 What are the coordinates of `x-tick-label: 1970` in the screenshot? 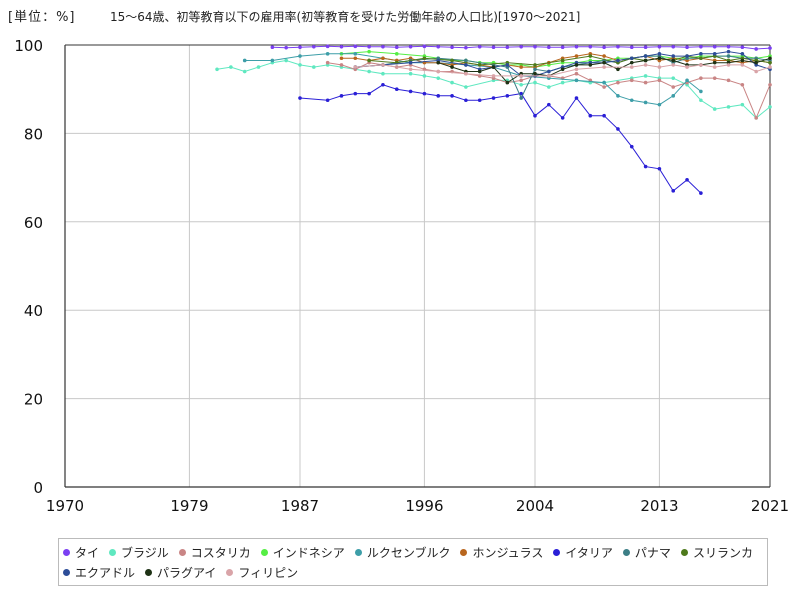 It's located at (65, 506).